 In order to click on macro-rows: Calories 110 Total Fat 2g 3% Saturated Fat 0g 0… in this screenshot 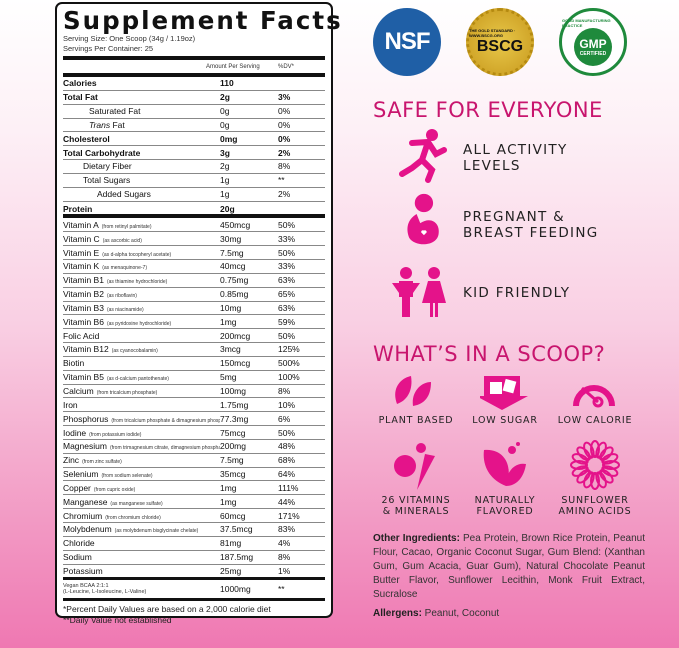, I will do `click(194, 146)`.